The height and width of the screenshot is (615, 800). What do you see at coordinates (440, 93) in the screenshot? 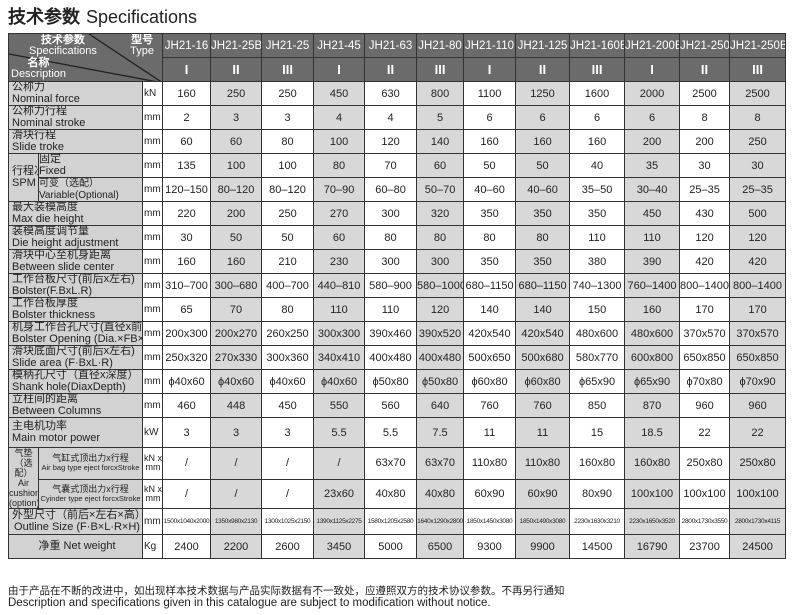
I see `spec-value: 800` at bounding box center [440, 93].